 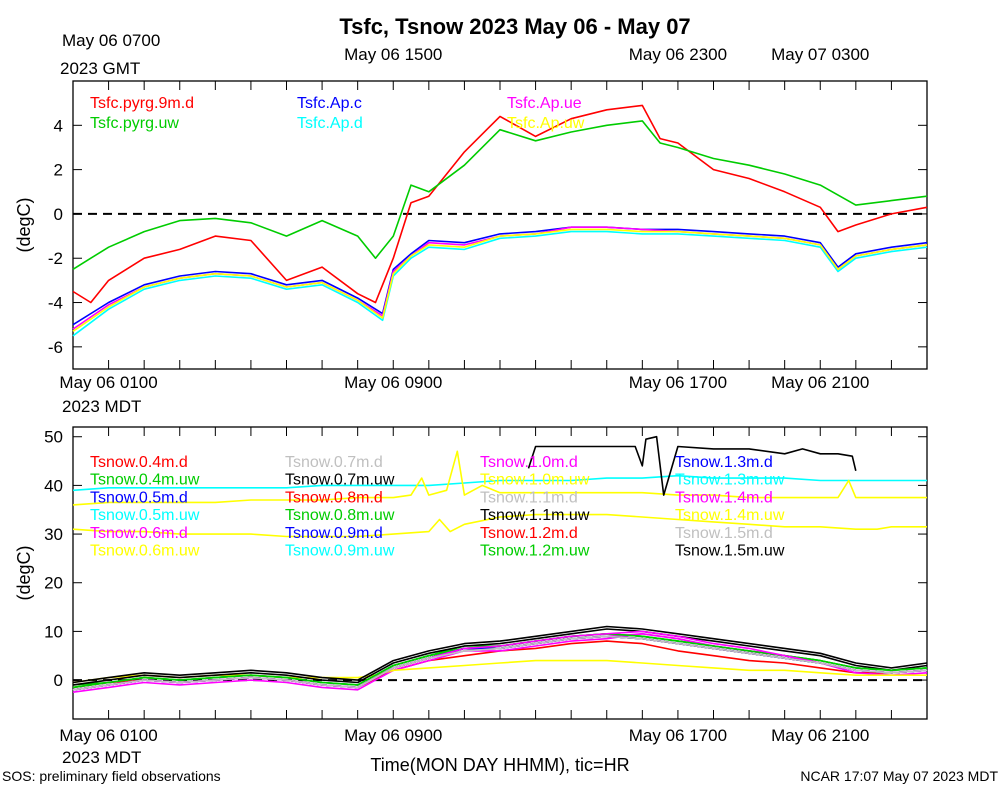 What do you see at coordinates (139, 497) in the screenshot?
I see `legend-entry-tsnow-0-5m-d: Tsnow.0.5m.d` at bounding box center [139, 497].